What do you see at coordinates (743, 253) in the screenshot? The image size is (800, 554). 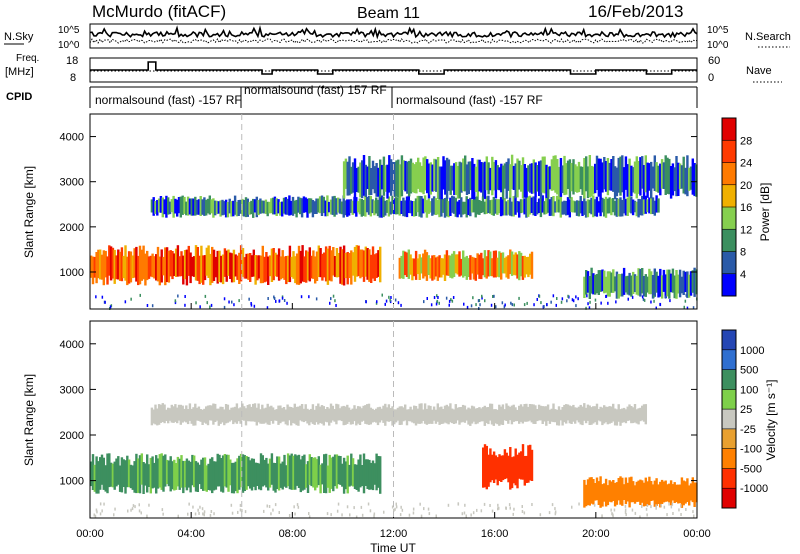 I see `power-colorbar-tick-label: 8` at bounding box center [743, 253].